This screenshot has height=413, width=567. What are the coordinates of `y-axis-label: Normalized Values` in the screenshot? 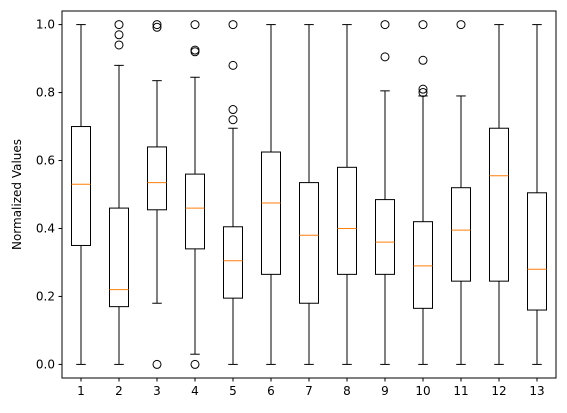 It's located at (17, 194).